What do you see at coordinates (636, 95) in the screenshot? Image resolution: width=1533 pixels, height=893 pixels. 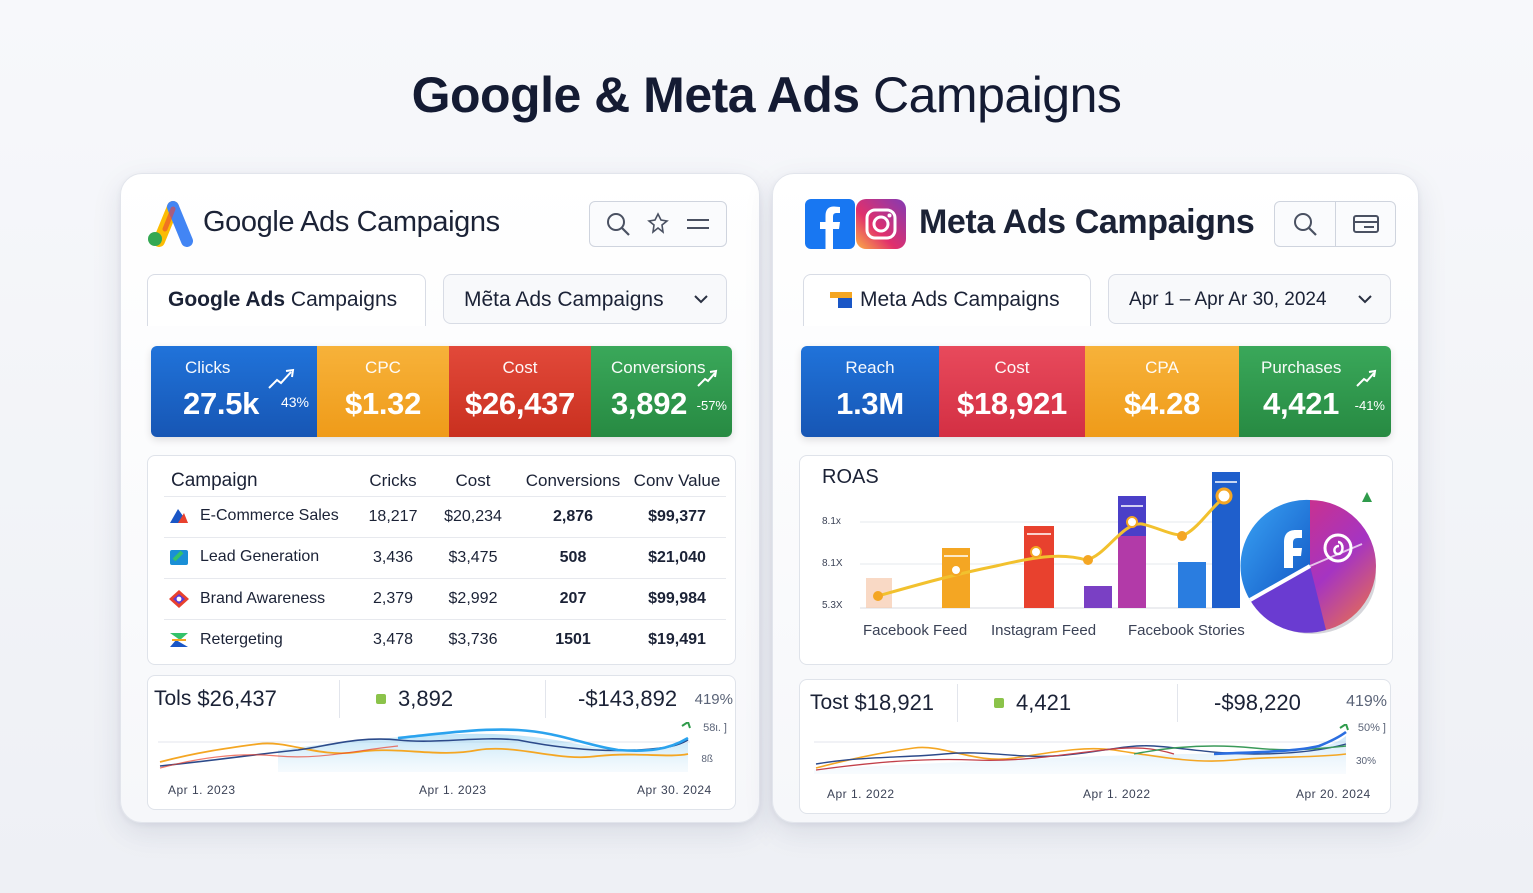 I see `page-title-bold: Google & Meta Ads` at bounding box center [636, 95].